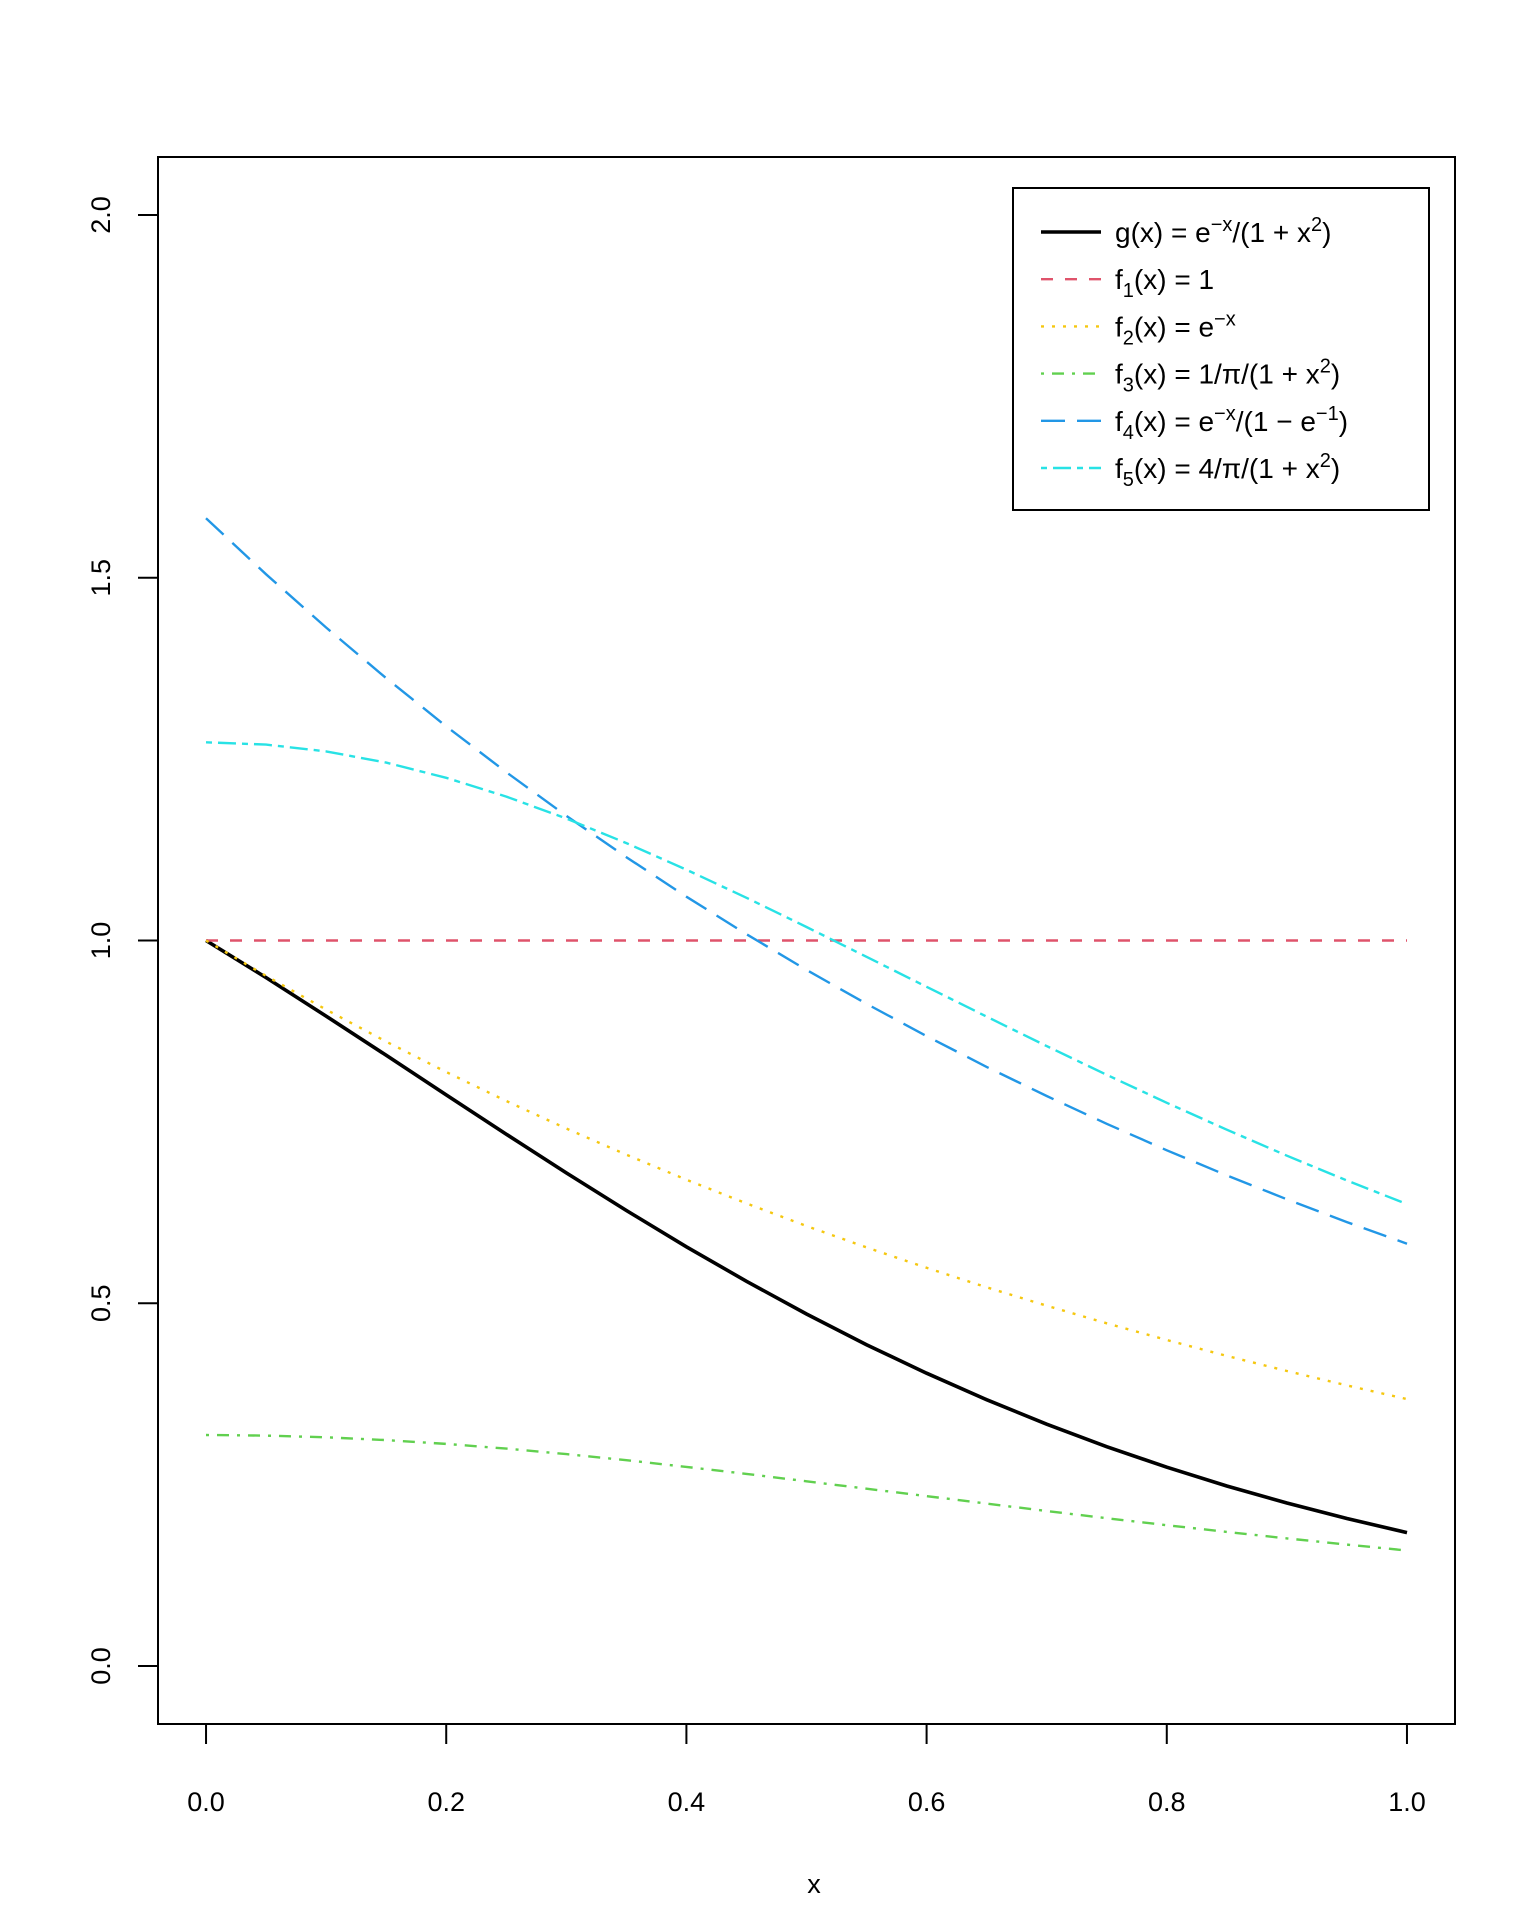 The width and height of the screenshot is (1536, 1920). Describe the element at coordinates (1327, 414) in the screenshot. I see `legend-label-part: −1` at that location.